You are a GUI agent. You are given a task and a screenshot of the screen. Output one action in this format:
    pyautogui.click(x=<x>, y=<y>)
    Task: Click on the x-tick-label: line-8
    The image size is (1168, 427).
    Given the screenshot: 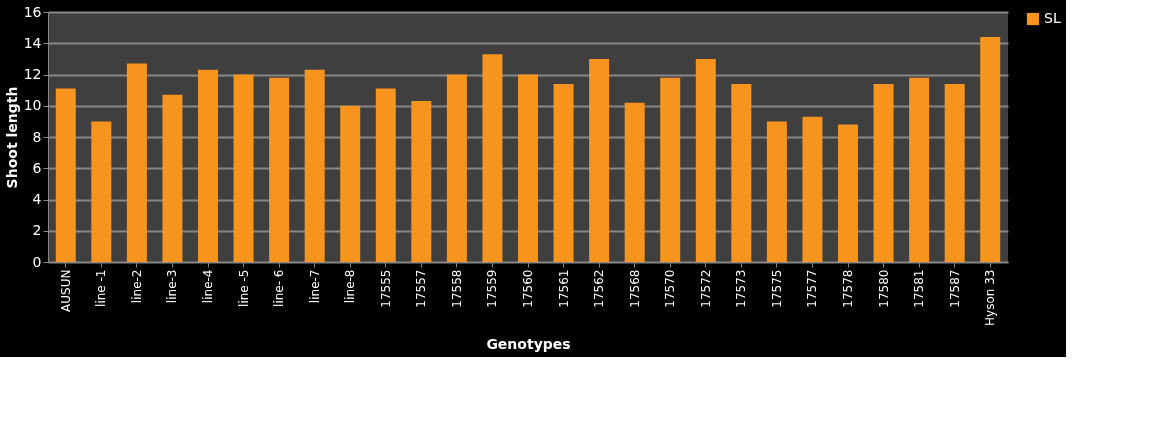 What is the action you would take?
    pyautogui.click(x=350, y=286)
    